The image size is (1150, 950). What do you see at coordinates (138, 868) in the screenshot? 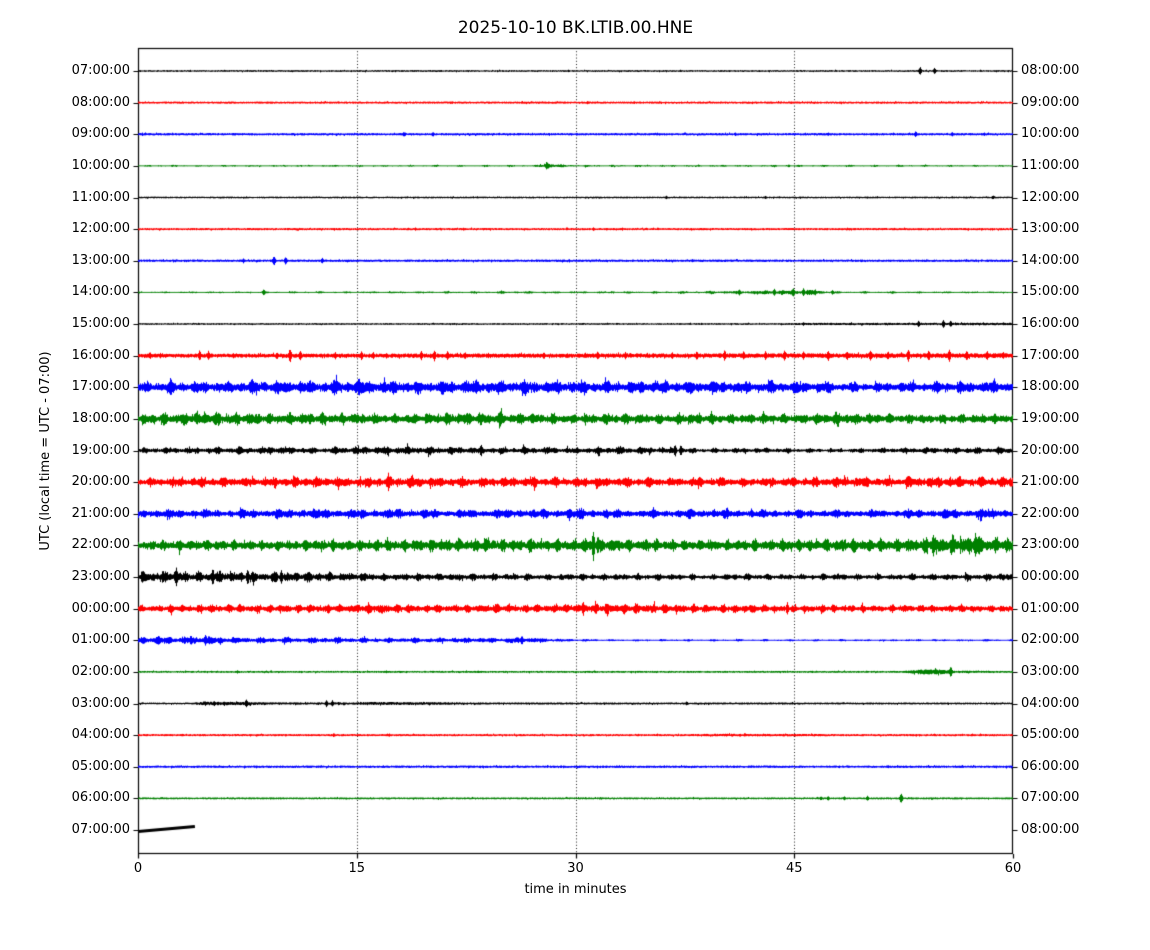
I see `x-tick-label: 0` at bounding box center [138, 868].